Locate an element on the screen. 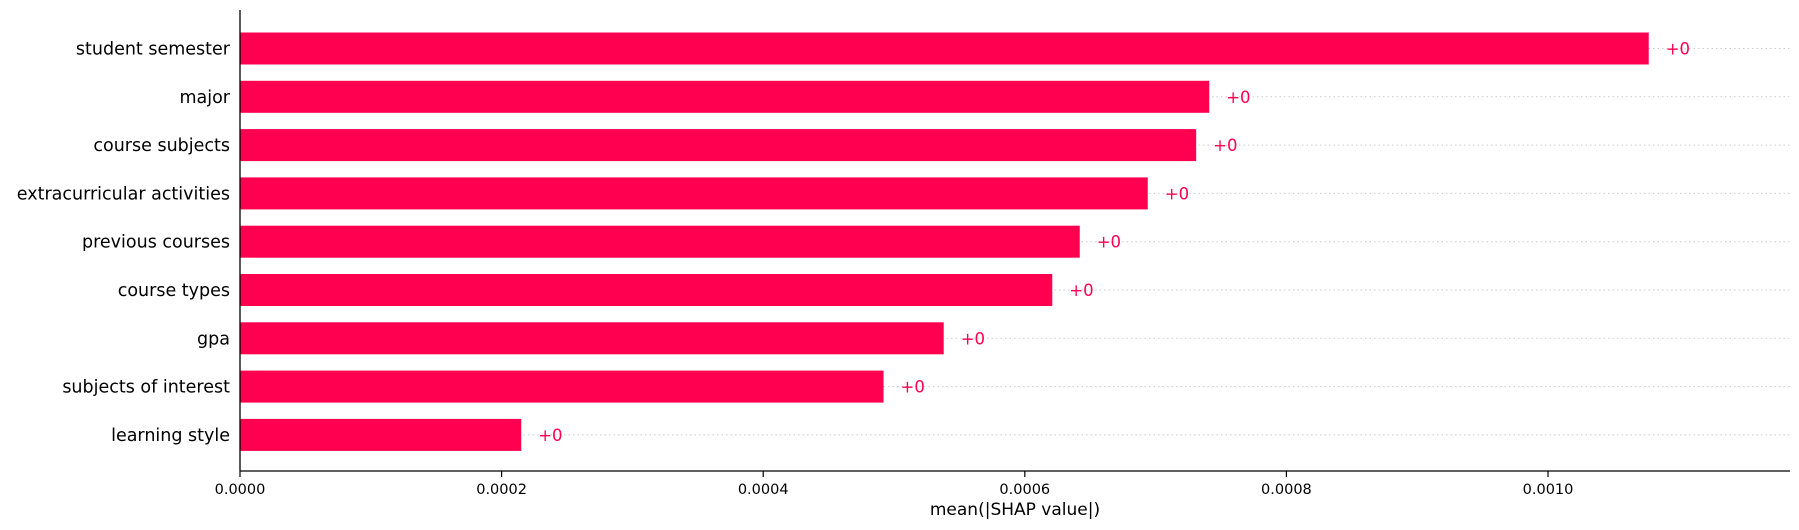 The height and width of the screenshot is (530, 1799). x-tick-label: 0.0006 is located at coordinates (1024, 490).